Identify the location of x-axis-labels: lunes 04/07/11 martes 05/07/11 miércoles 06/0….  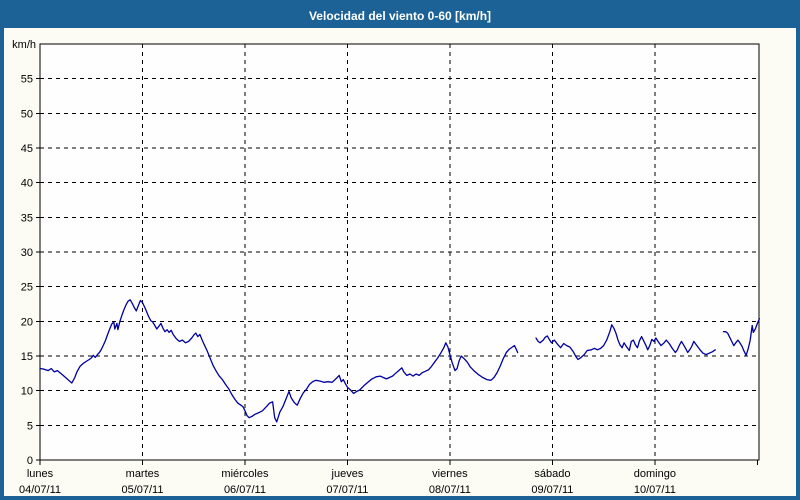
(347, 482).